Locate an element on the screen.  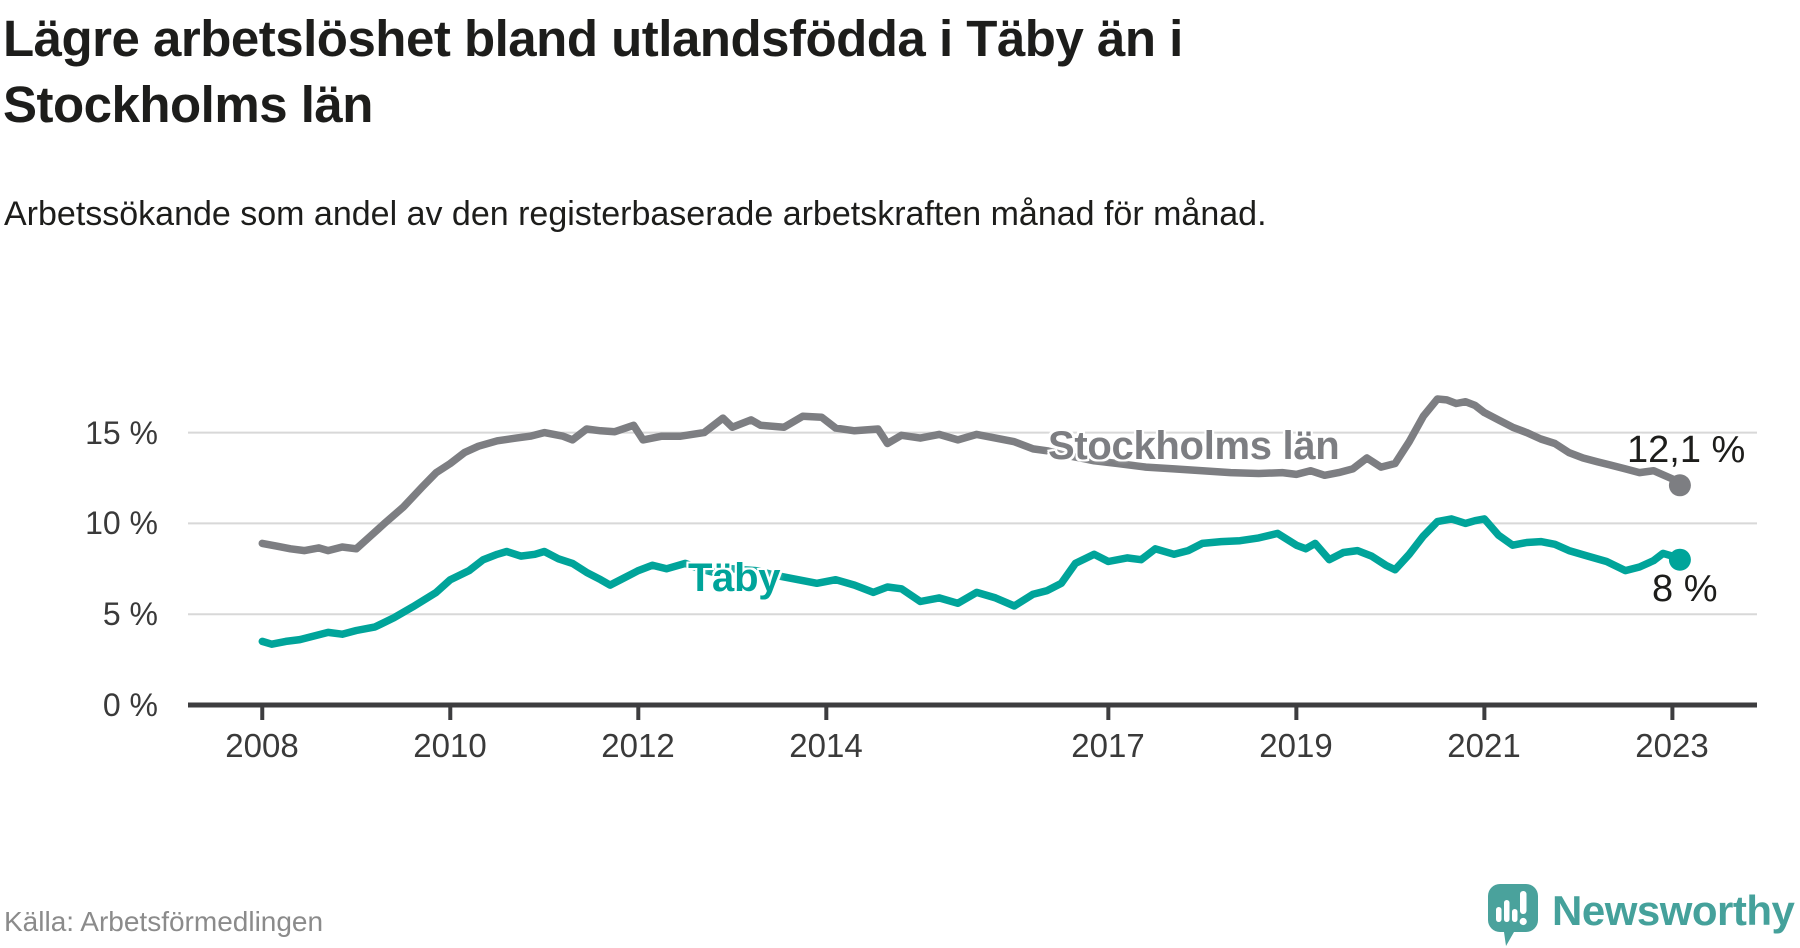
y-axis-tick-label-5: 5 % is located at coordinates (130, 614).